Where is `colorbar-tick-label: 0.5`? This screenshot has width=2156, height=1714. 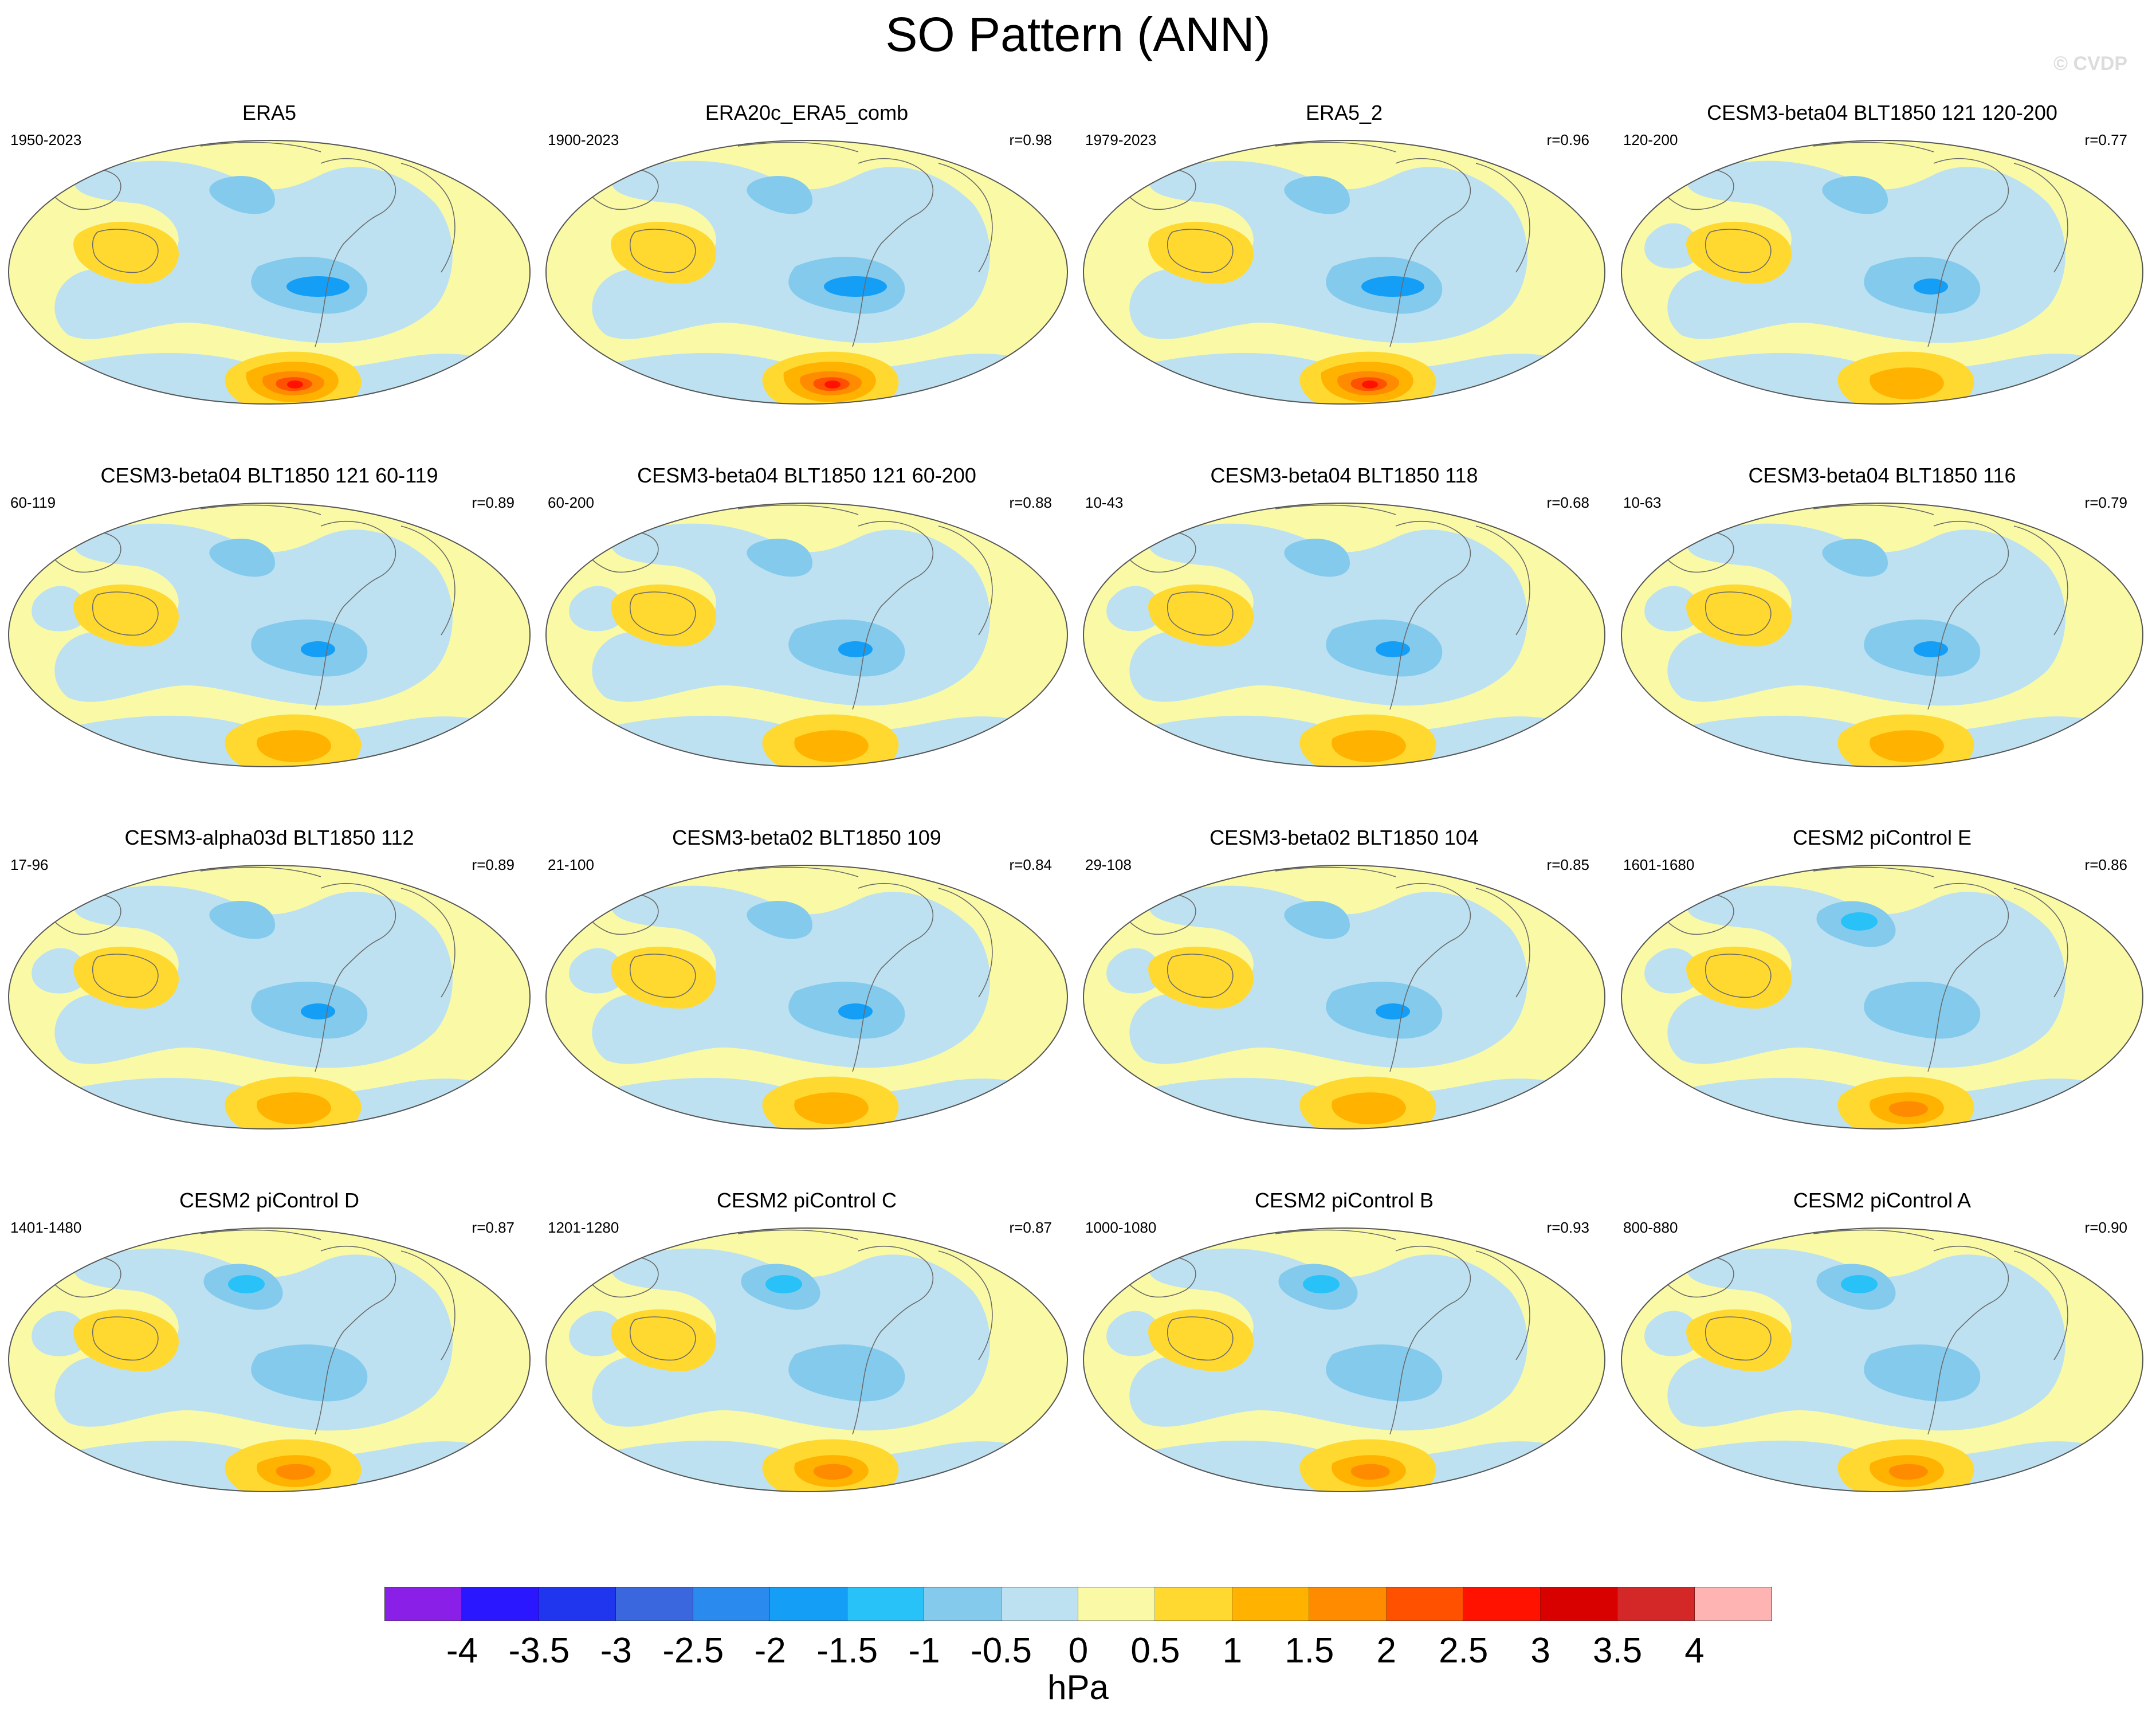 colorbar-tick-label: 0.5 is located at coordinates (1155, 1650).